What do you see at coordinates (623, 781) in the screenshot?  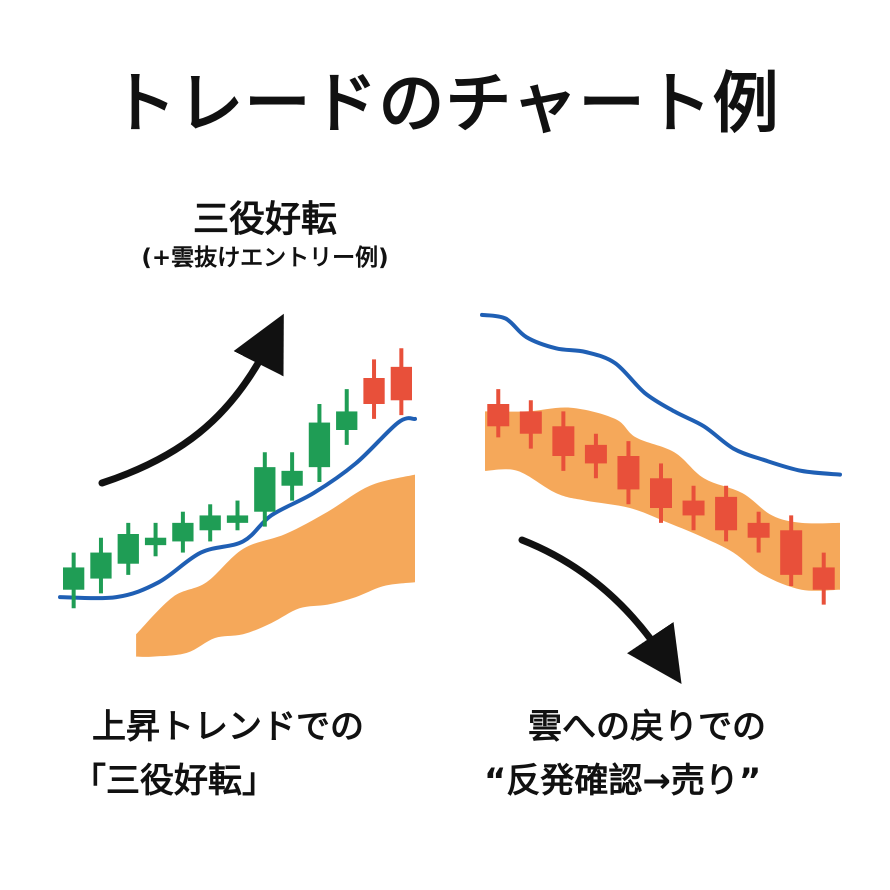 I see `right-caption-line2: “反発確認→売り”` at bounding box center [623, 781].